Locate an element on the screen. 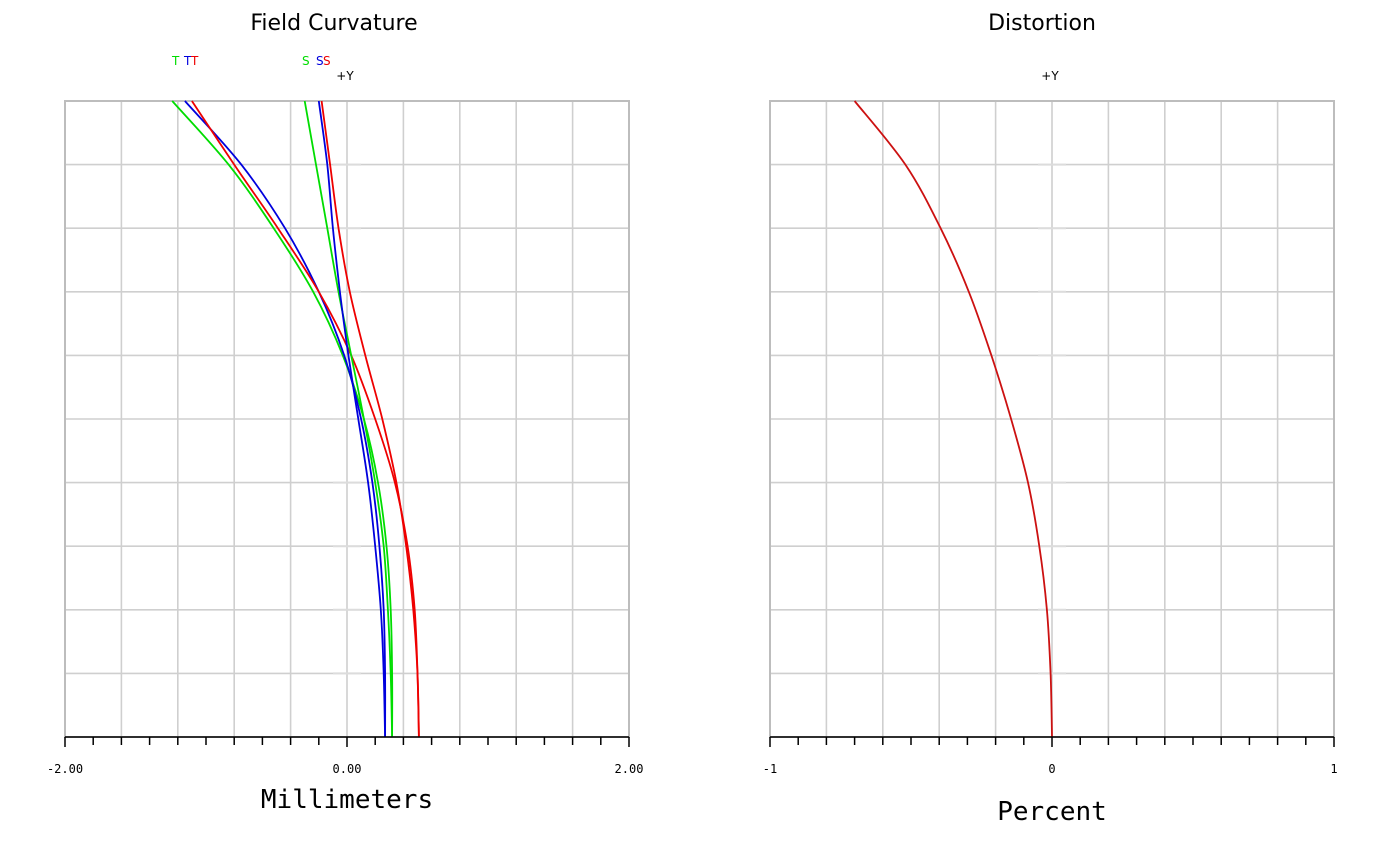 This screenshot has width=1400, height=842. legend-entry-4: S is located at coordinates (320, 61).